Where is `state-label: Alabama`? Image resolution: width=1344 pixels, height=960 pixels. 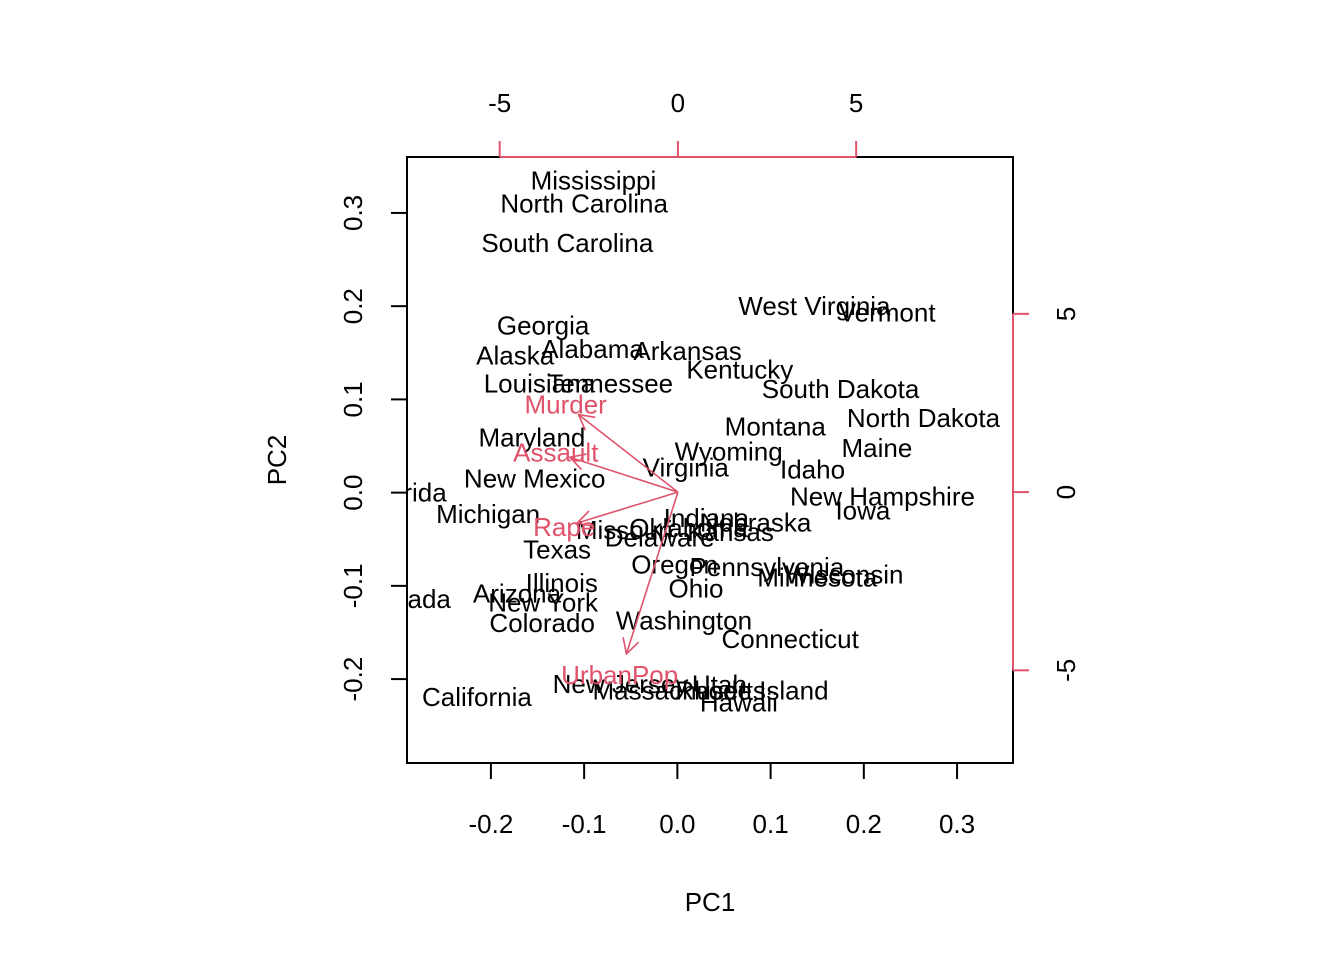 state-label: Alabama is located at coordinates (592, 349).